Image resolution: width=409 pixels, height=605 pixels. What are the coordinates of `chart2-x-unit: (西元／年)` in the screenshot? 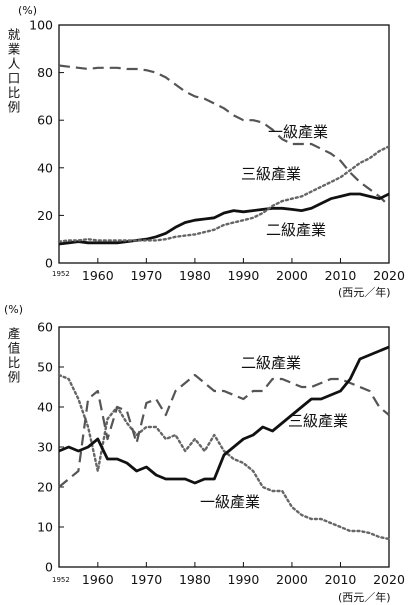 It's located at (364, 597).